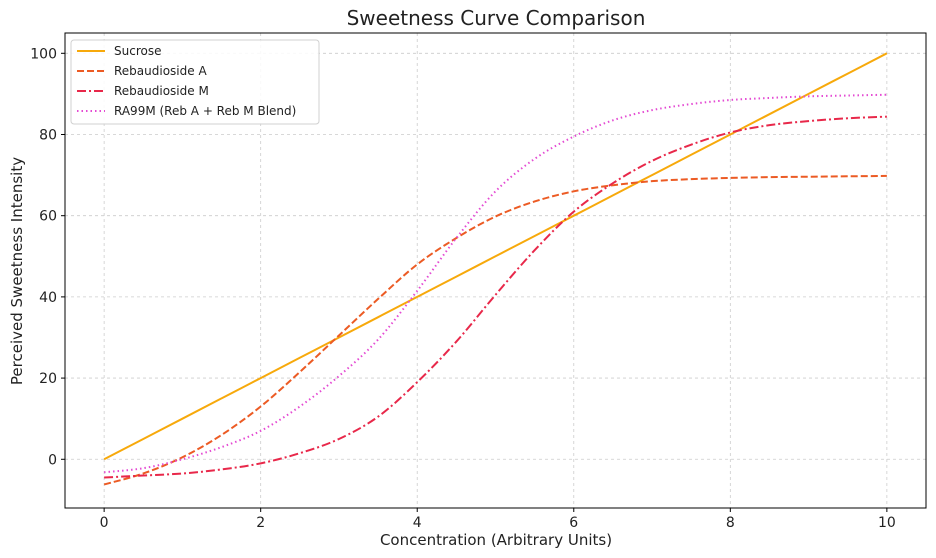 The height and width of the screenshot is (558, 936). What do you see at coordinates (43, 54) in the screenshot?
I see `y-tick-label: 100` at bounding box center [43, 54].